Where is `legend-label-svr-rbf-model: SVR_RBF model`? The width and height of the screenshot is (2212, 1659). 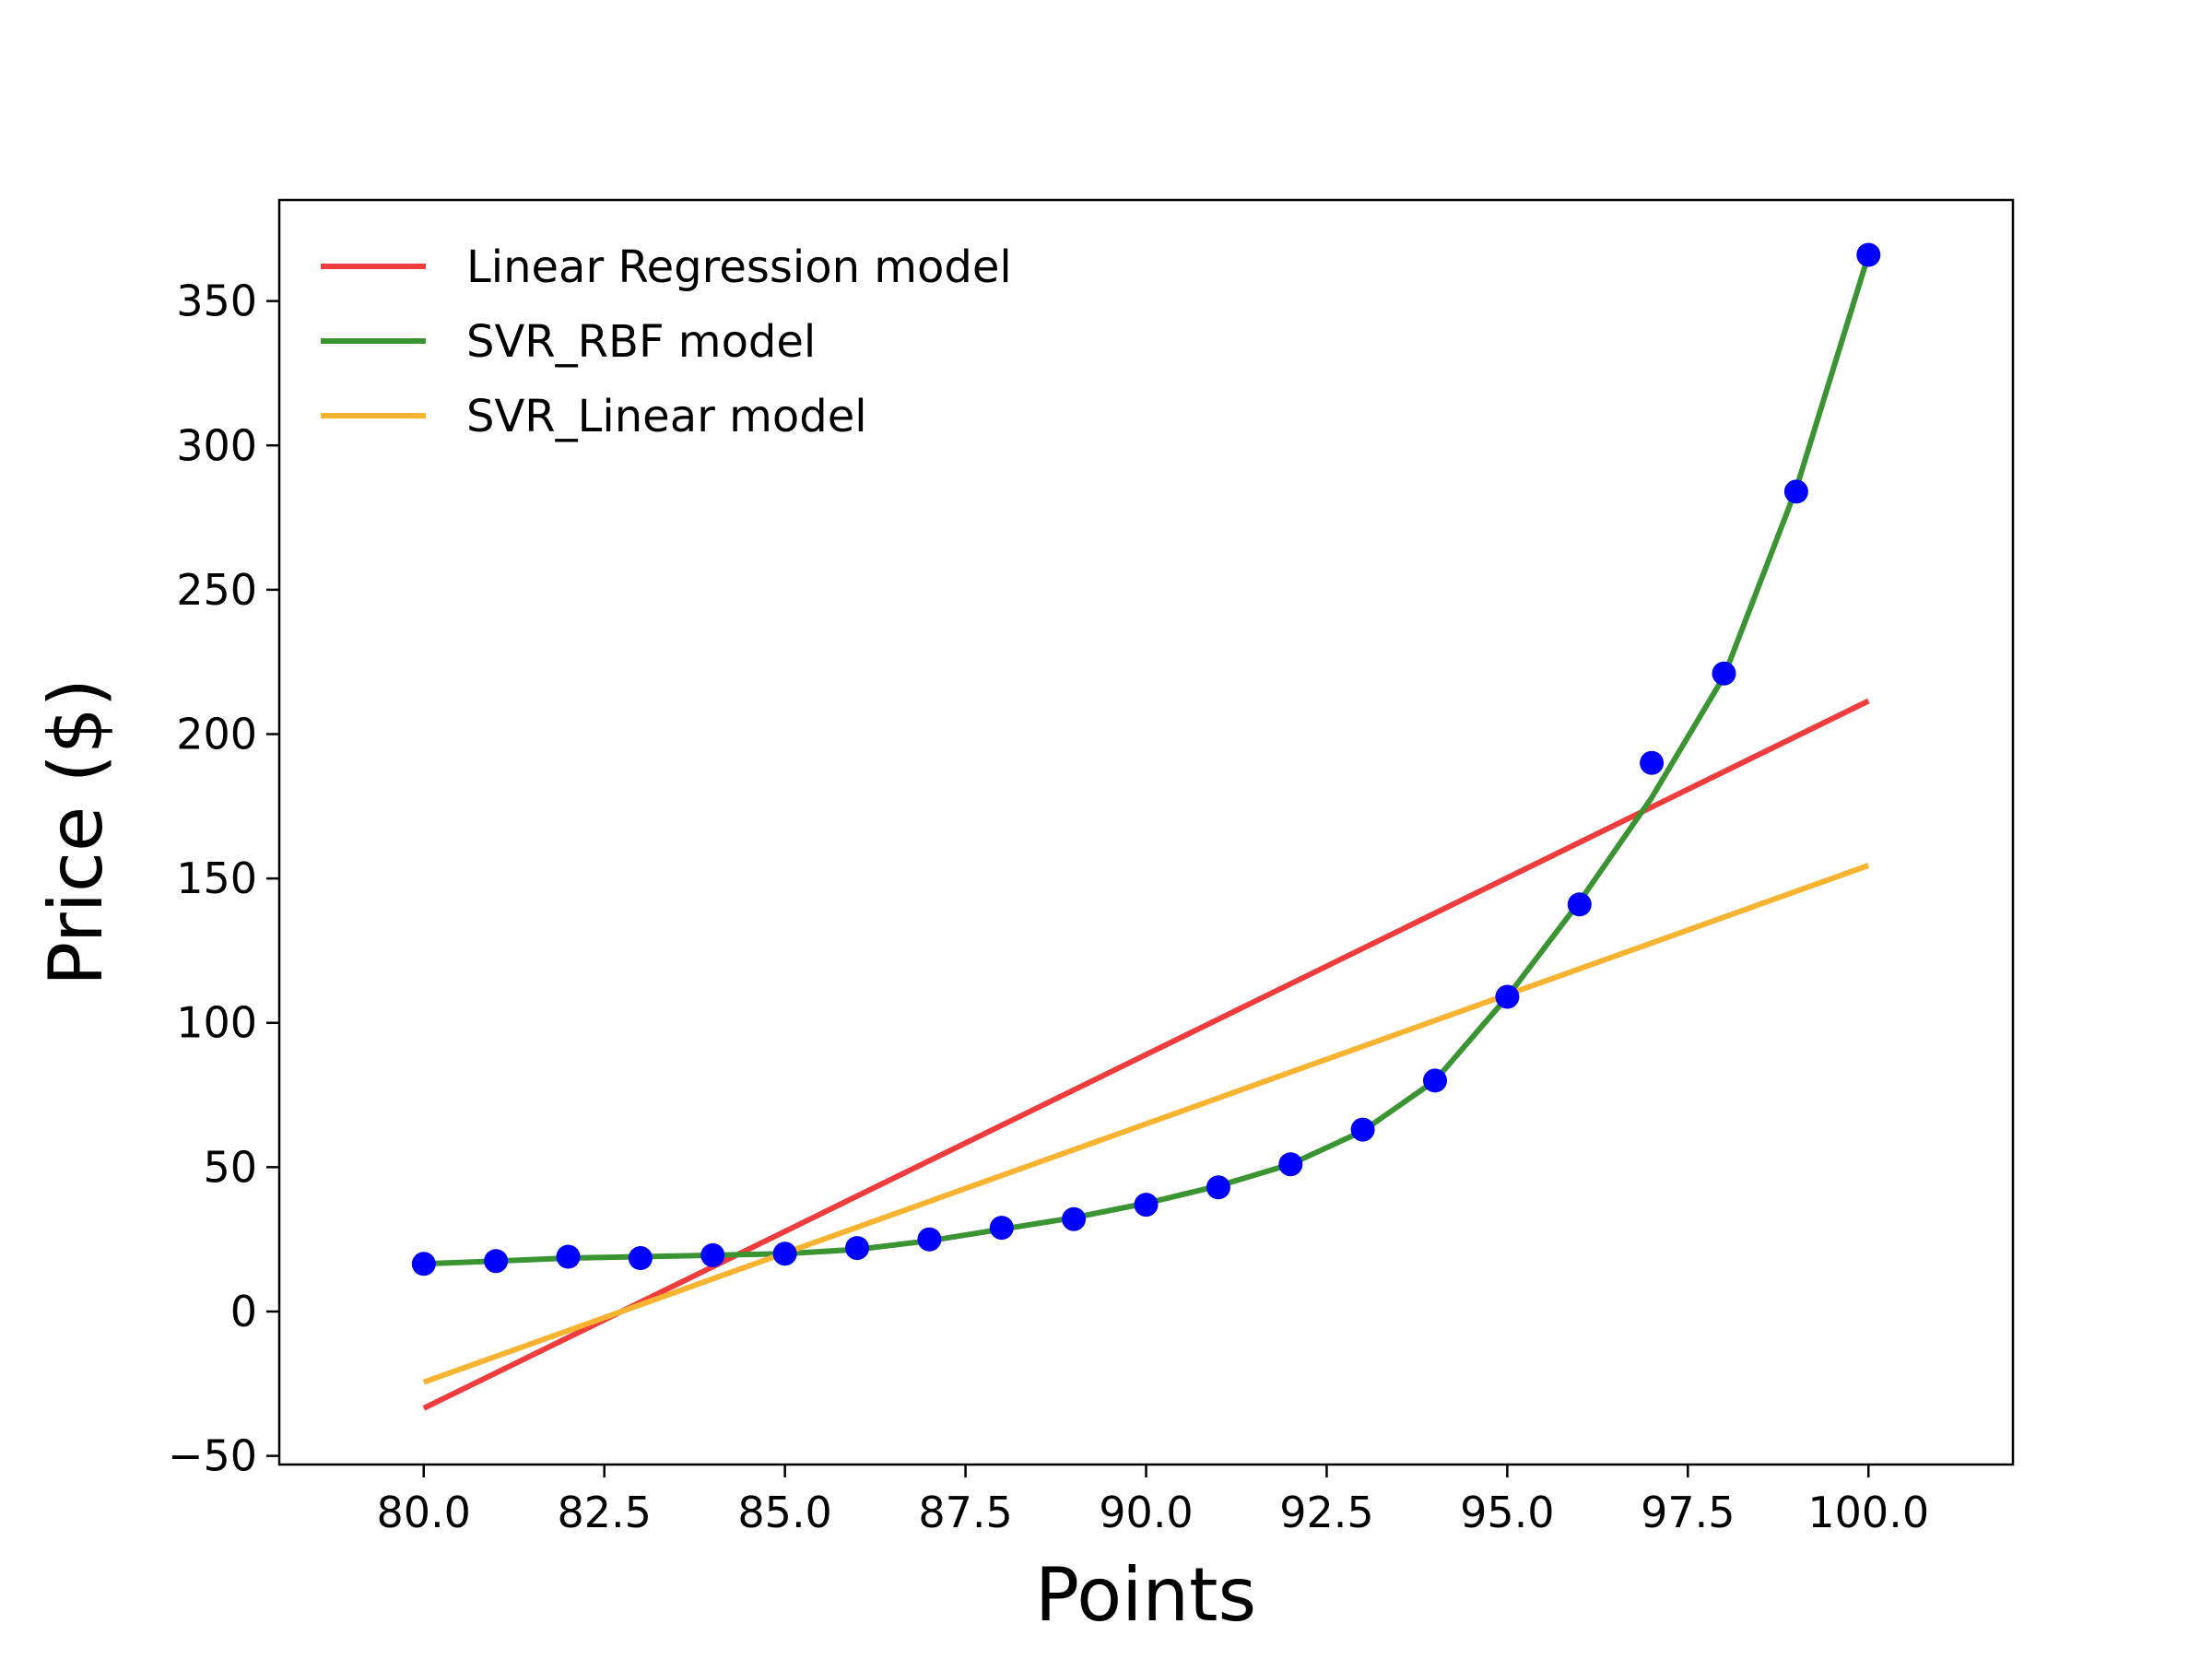 legend-label-svr-rbf-model: SVR_RBF model is located at coordinates (641, 342).